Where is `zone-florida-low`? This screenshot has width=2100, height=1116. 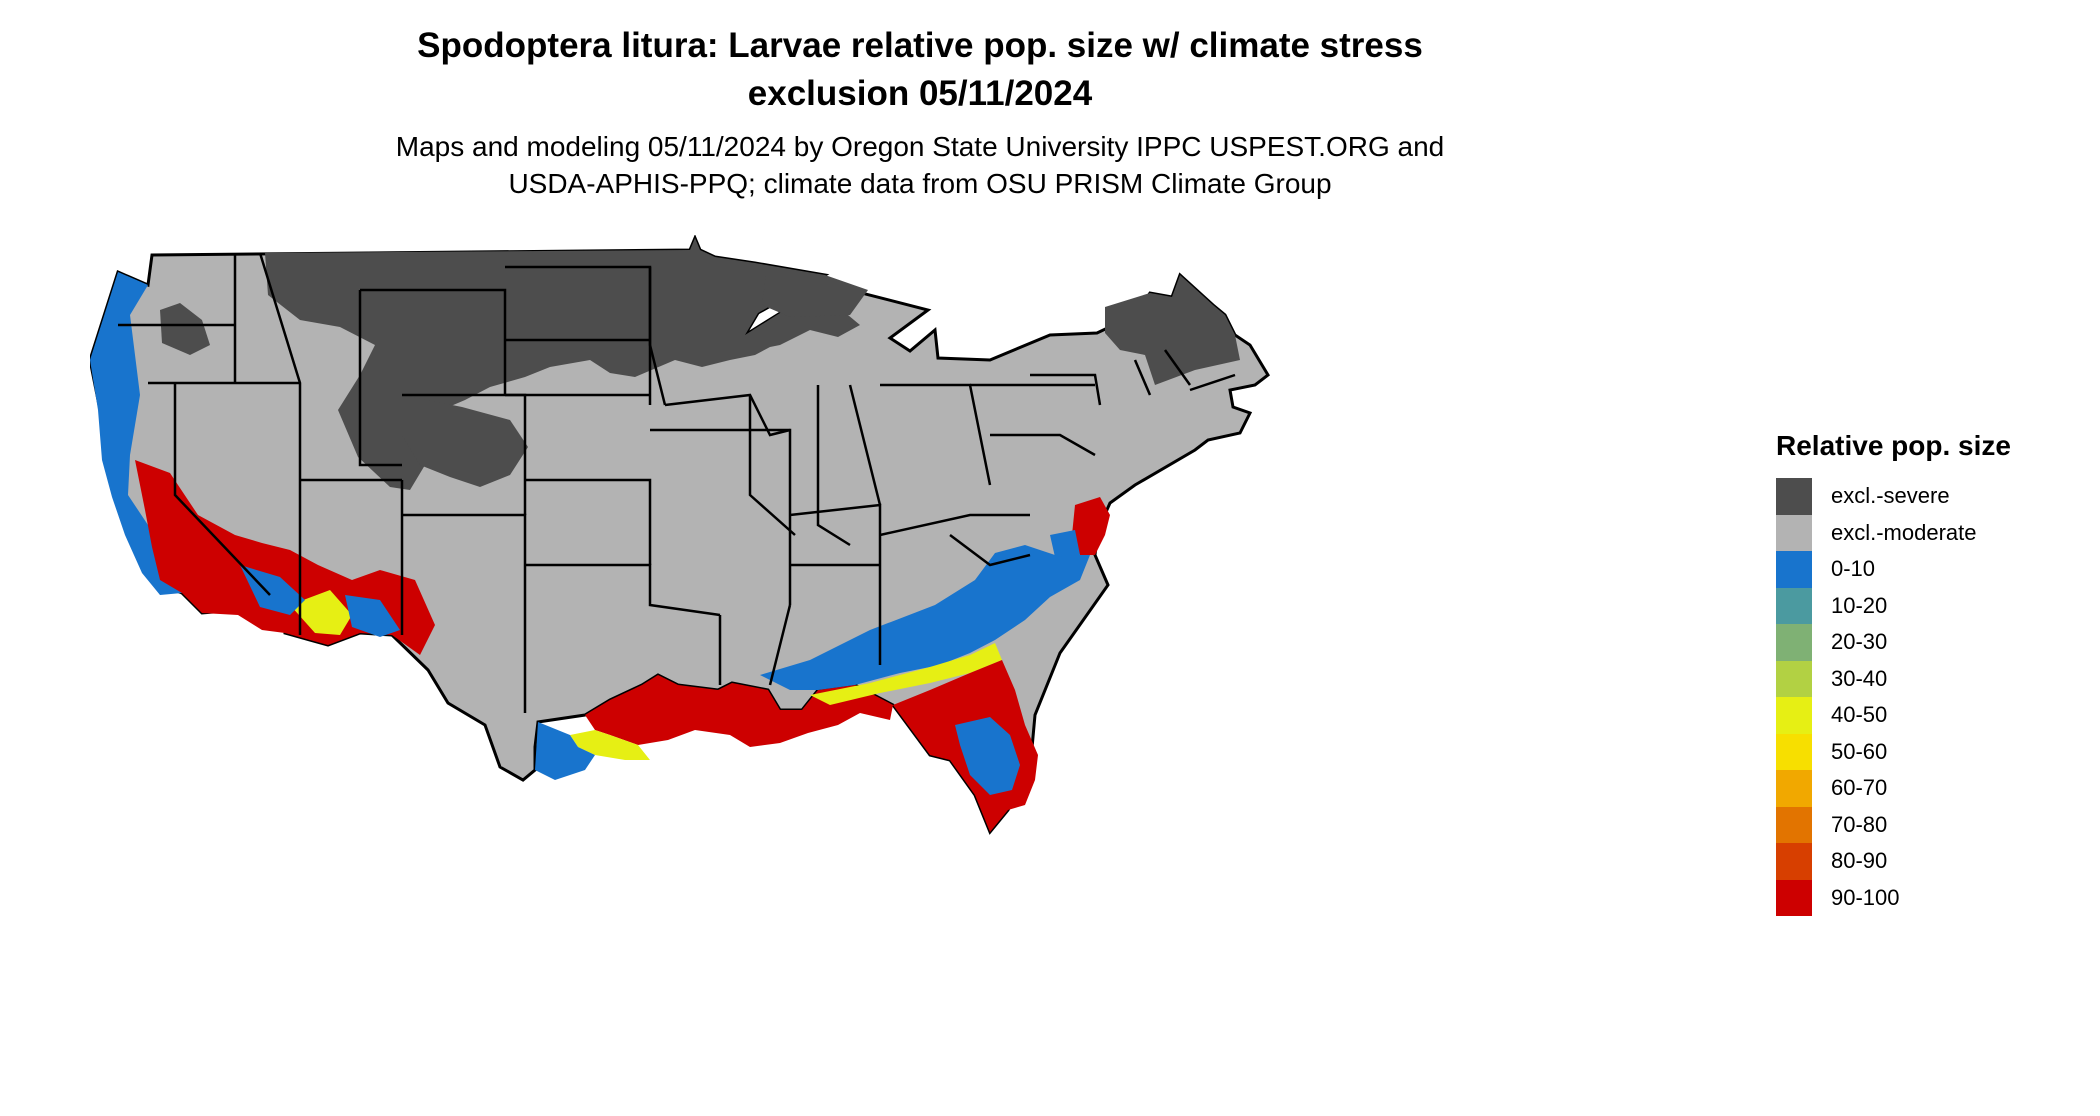
zone-florida-low is located at coordinates (987, 756).